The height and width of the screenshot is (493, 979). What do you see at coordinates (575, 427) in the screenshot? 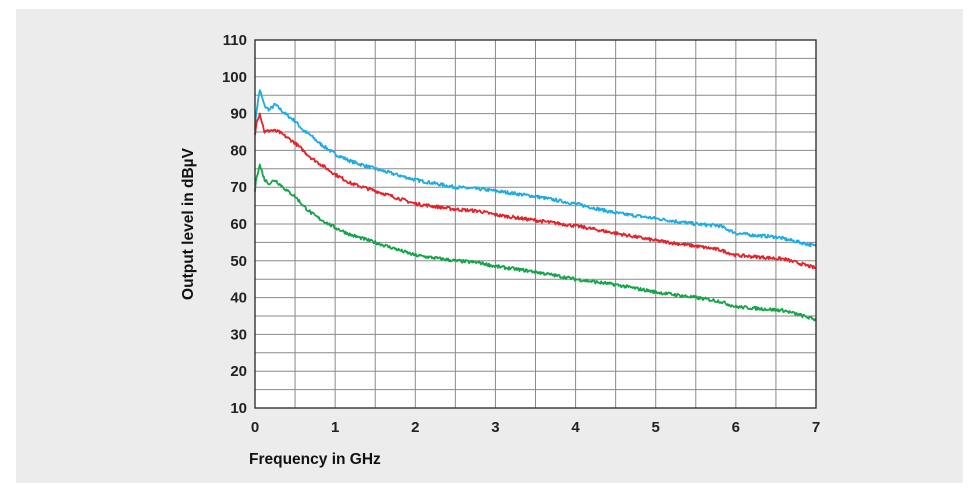
I see `x-tick-label: 4` at bounding box center [575, 427].